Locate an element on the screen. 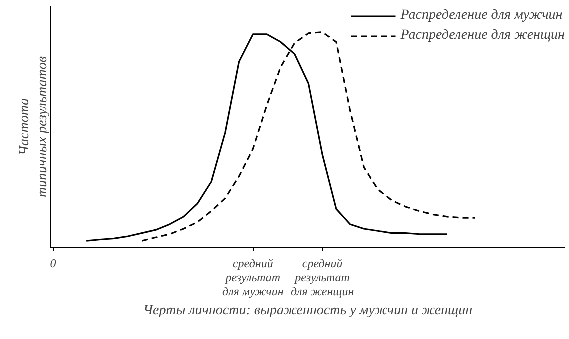 The height and width of the screenshot is (339, 569). x-axis-title: Черты личности: выраженность у мужчин и женщин is located at coordinates (308, 311).